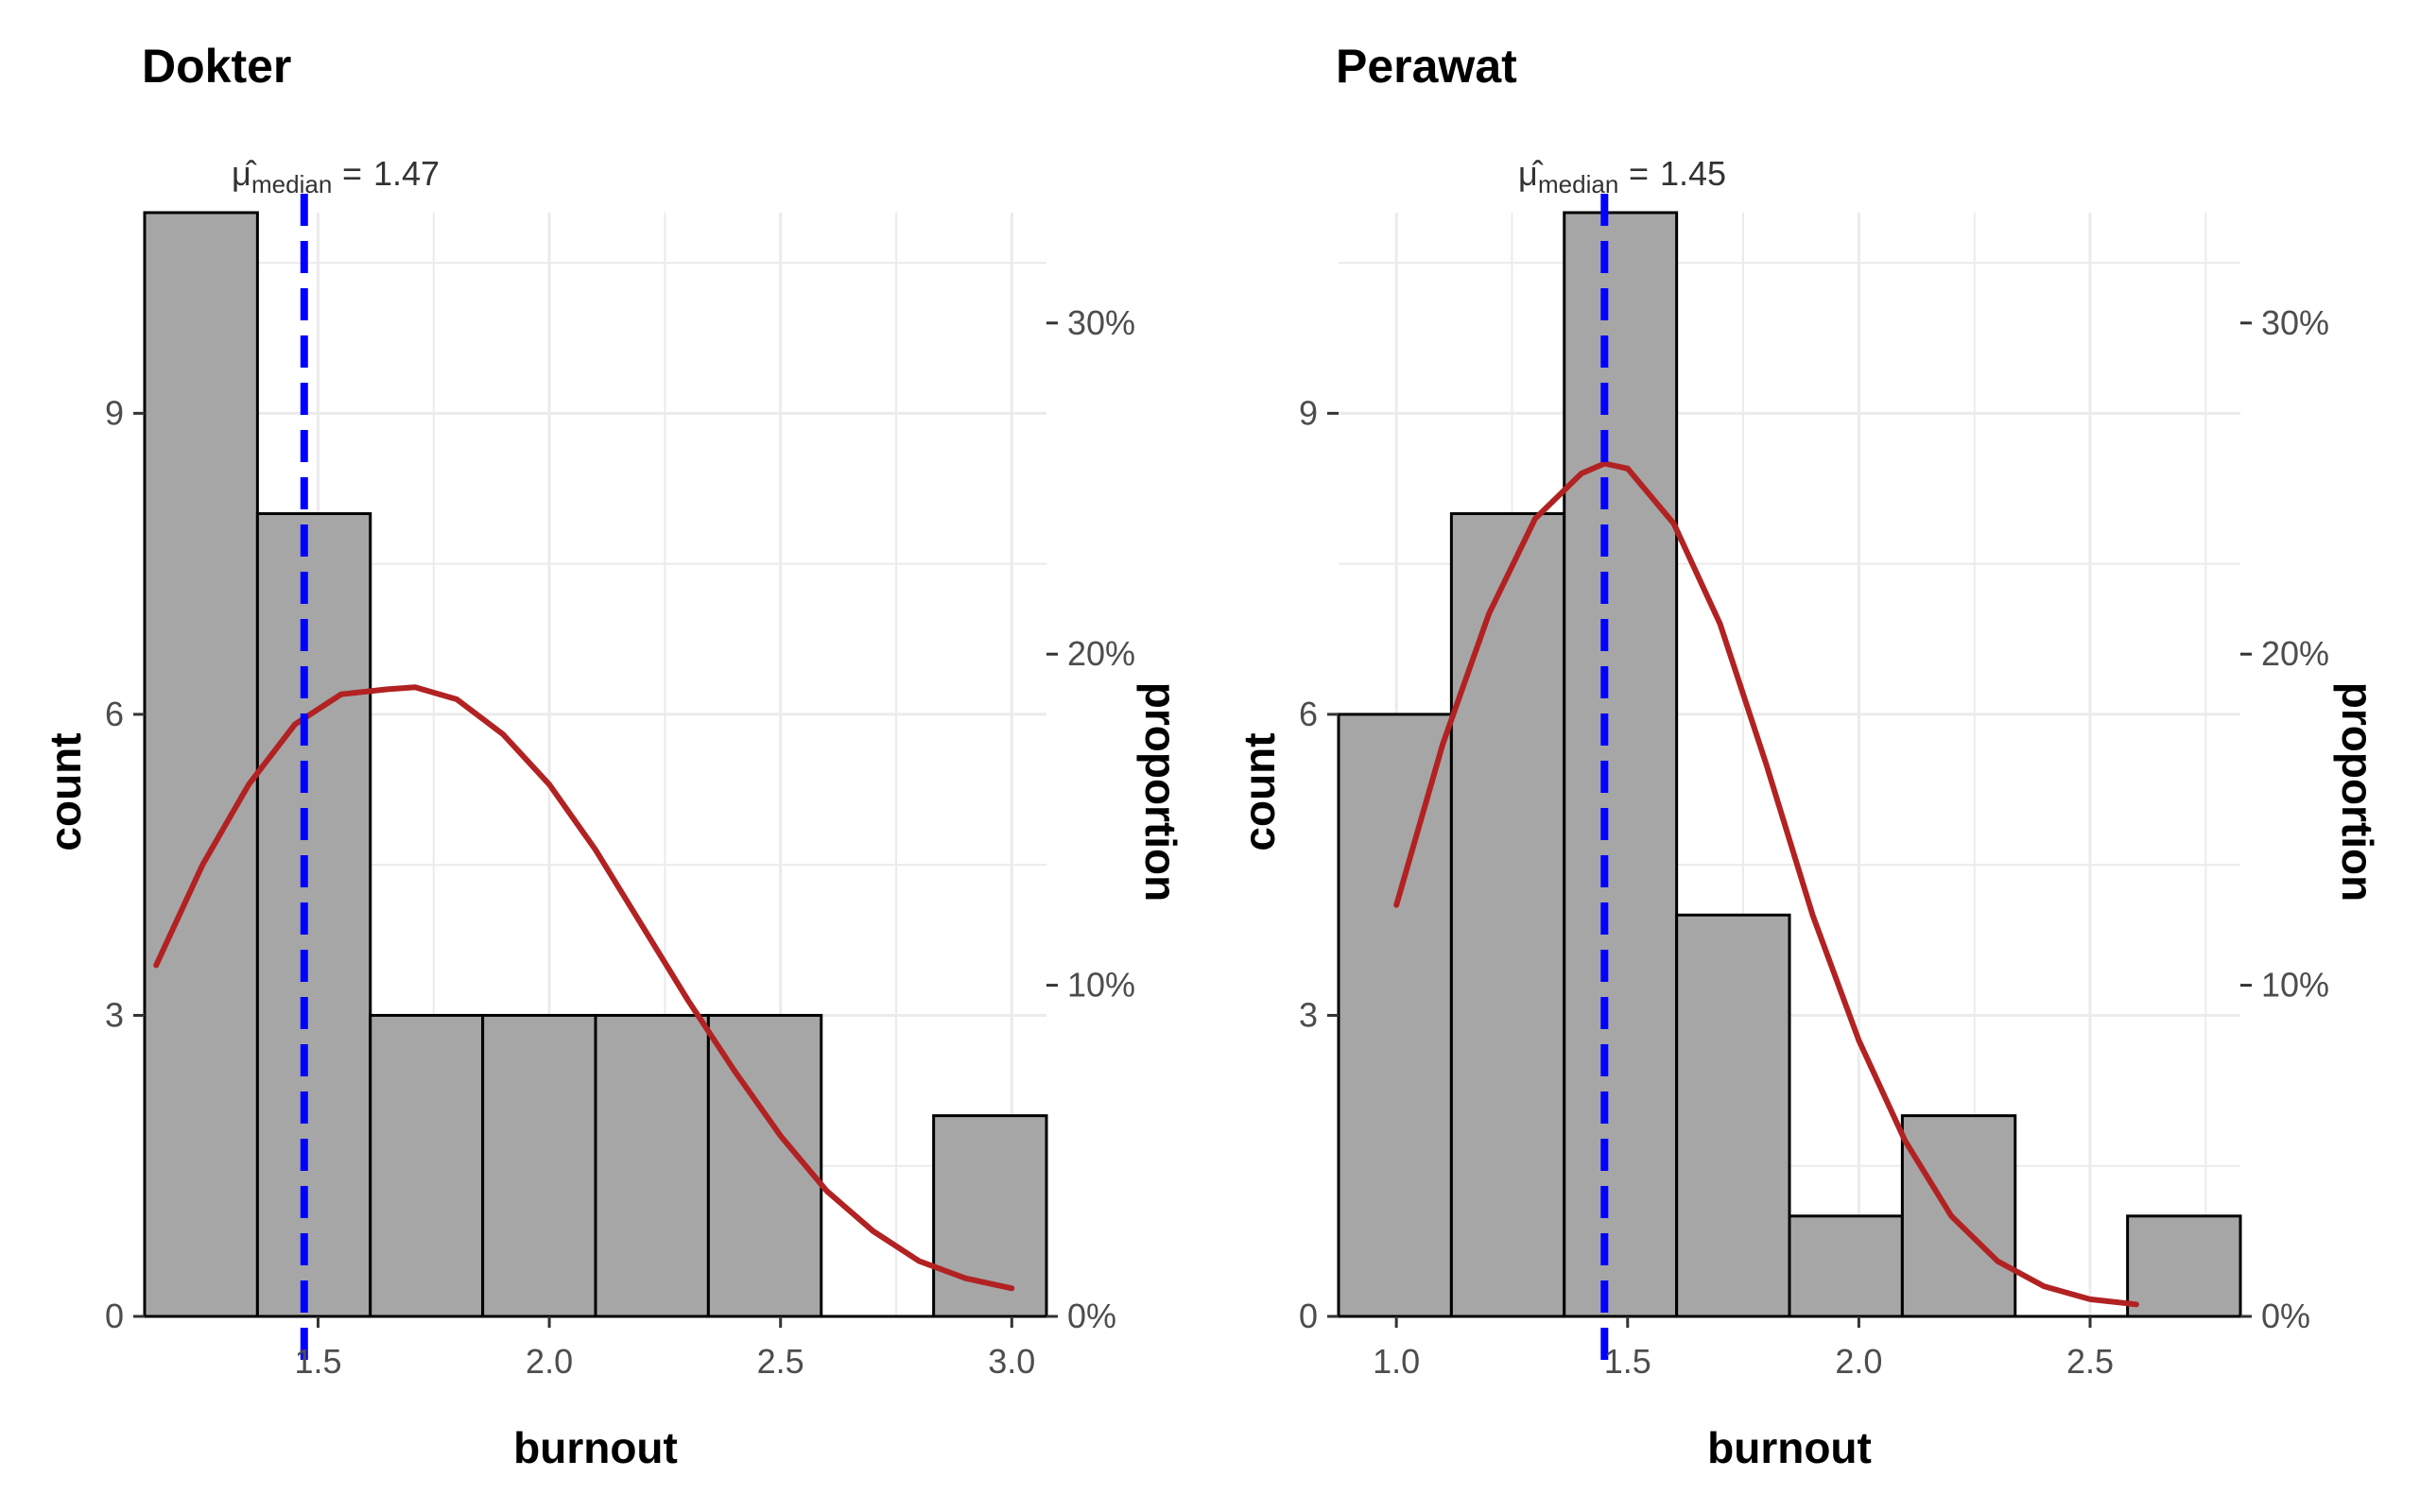 The height and width of the screenshot is (1512, 2420). What do you see at coordinates (1396, 1361) in the screenshot?
I see `x-tick-label: 1.0` at bounding box center [1396, 1361].